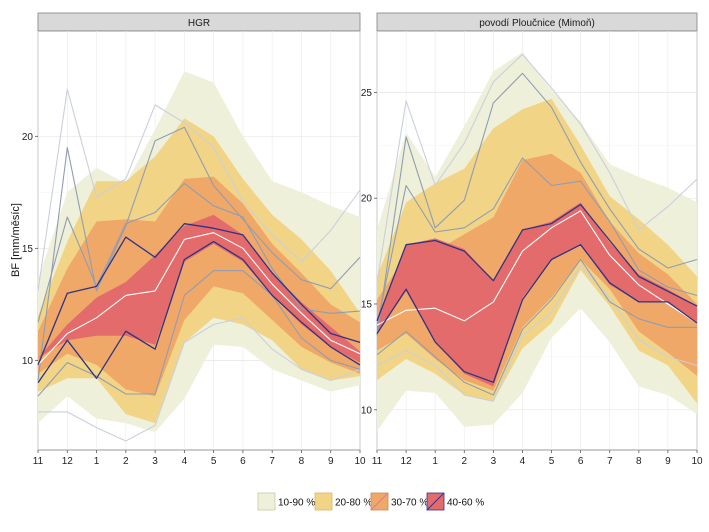 The image size is (709, 532). Describe the element at coordinates (537, 23) in the screenshot. I see `panel-title-ploucnice: povodí Ploučnice (Mimoň)` at that location.